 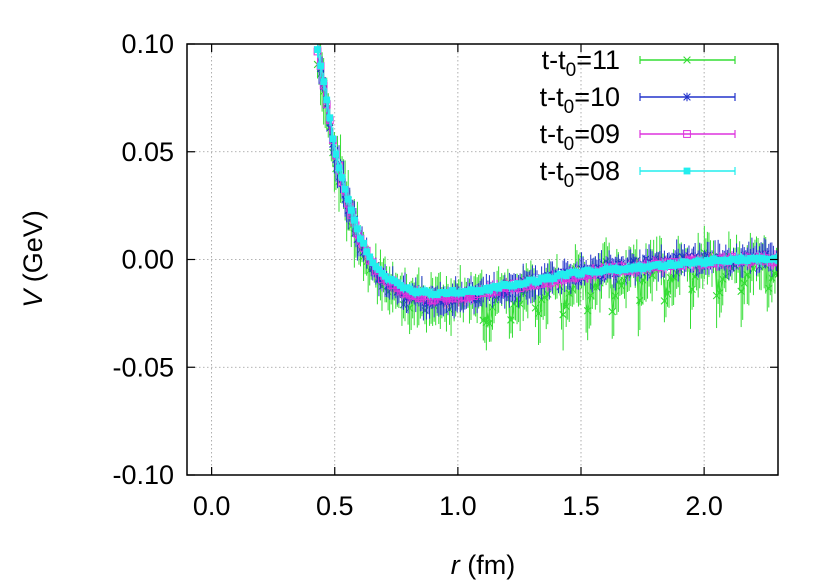 I want to click on legend: t-t0=11t-t0=10t-t0=09t-t0=08, so click(x=638, y=118).